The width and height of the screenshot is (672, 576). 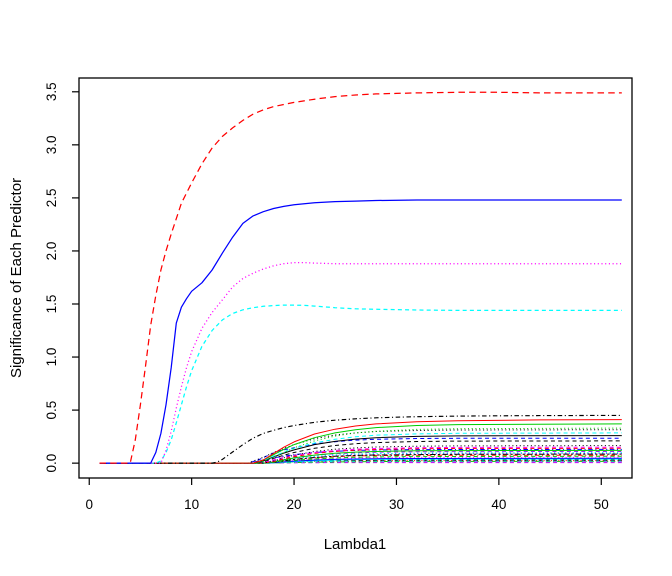 I want to click on y-tick-label: 2.5, so click(x=51, y=198).